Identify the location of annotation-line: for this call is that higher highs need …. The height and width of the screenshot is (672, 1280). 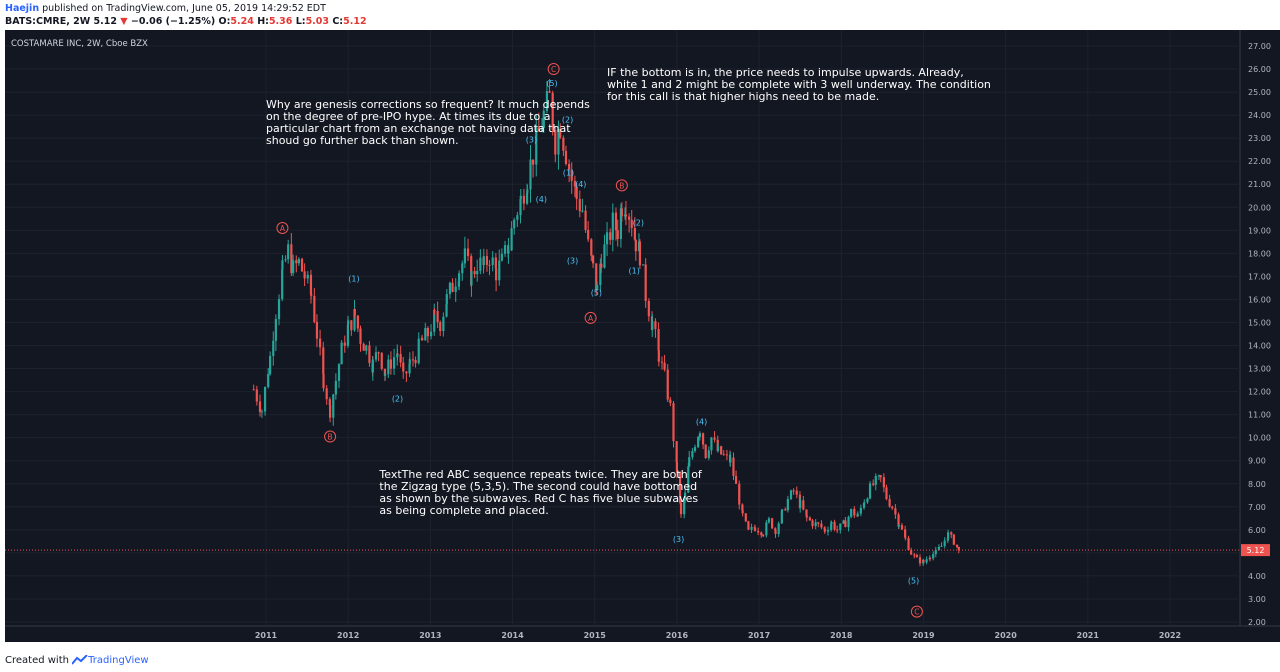
(743, 96).